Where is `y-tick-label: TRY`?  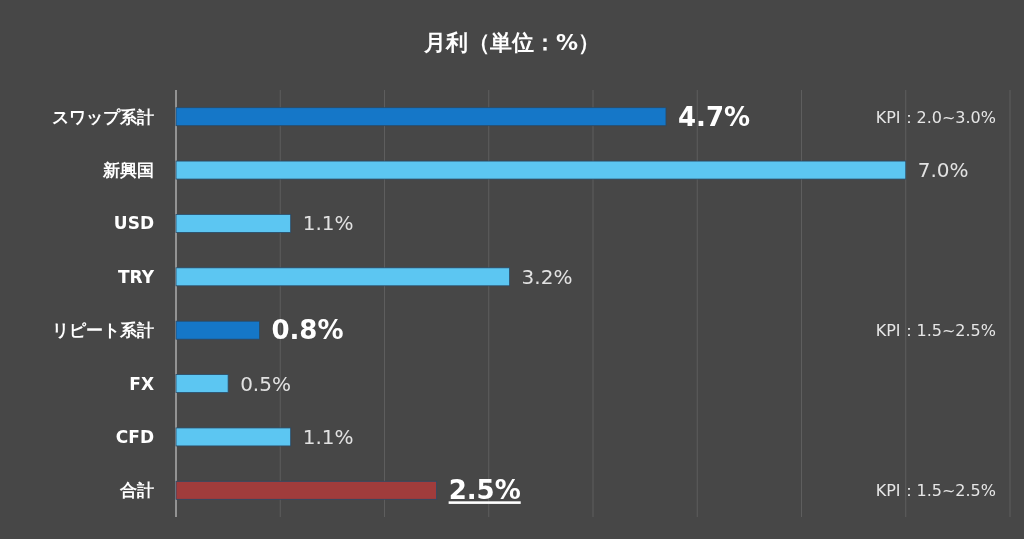 y-tick-label: TRY is located at coordinates (136, 276).